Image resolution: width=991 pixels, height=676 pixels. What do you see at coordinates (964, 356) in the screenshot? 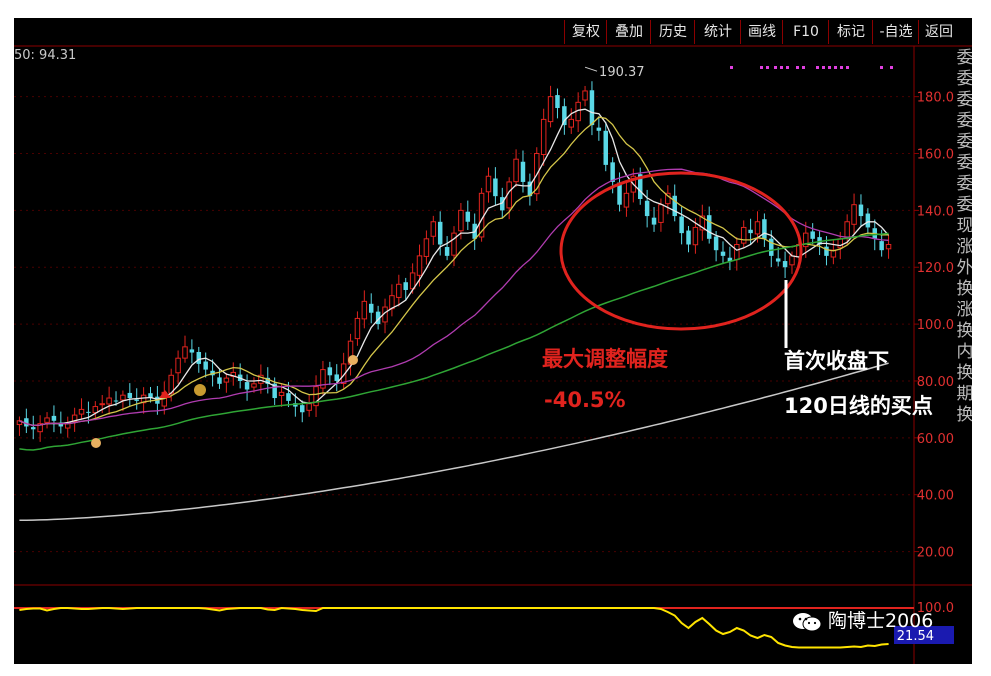
I see `quote-sidebar: 委委委委委委委委现涨外换涨换内换期换` at bounding box center [964, 356].